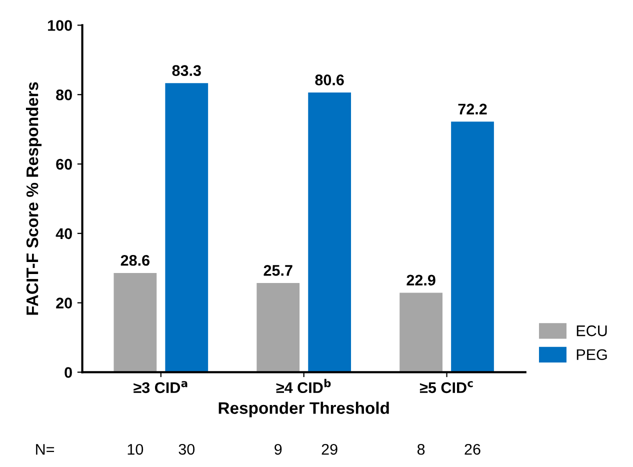  What do you see at coordinates (472, 449) in the screenshot?
I see `text: 26` at bounding box center [472, 449].